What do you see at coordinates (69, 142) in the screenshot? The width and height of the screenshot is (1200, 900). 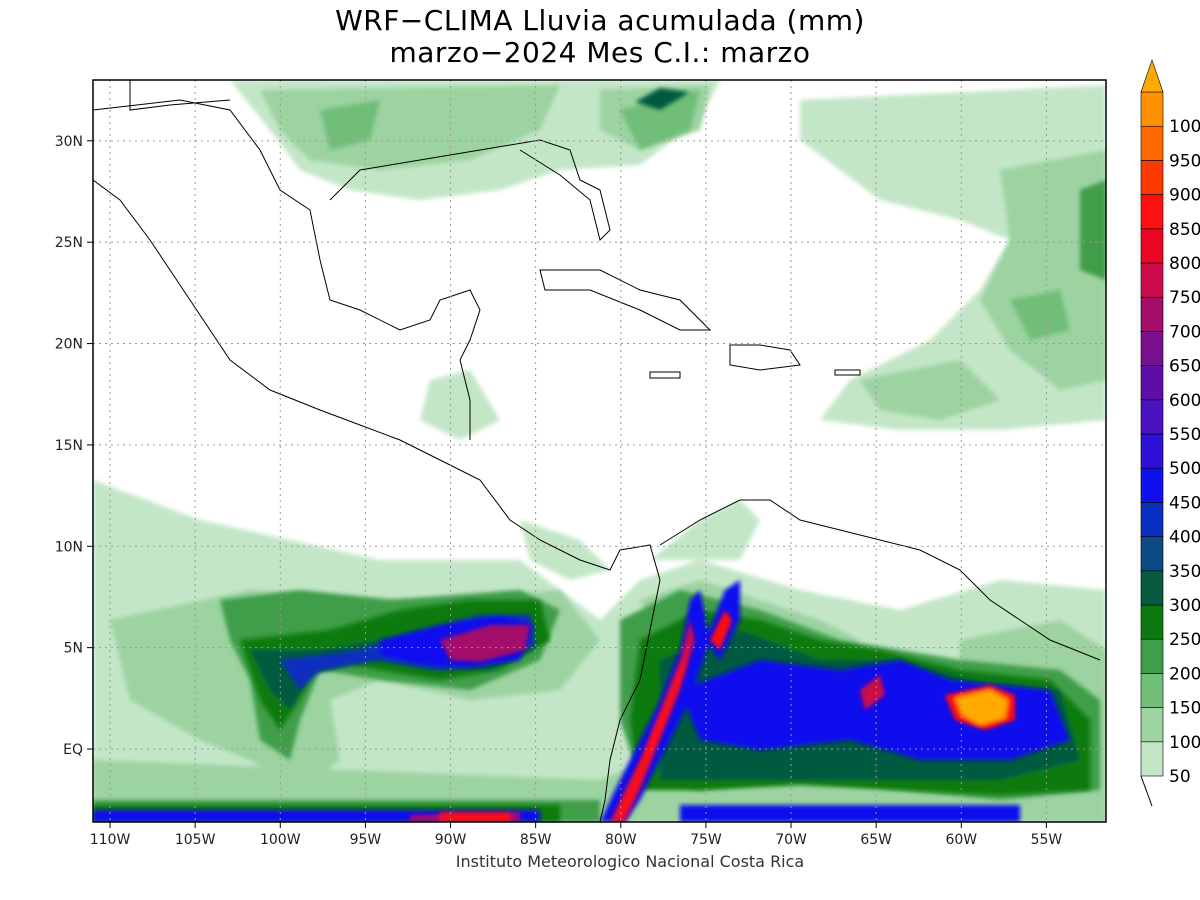 I see `lat-tick-label: 30N` at bounding box center [69, 142].